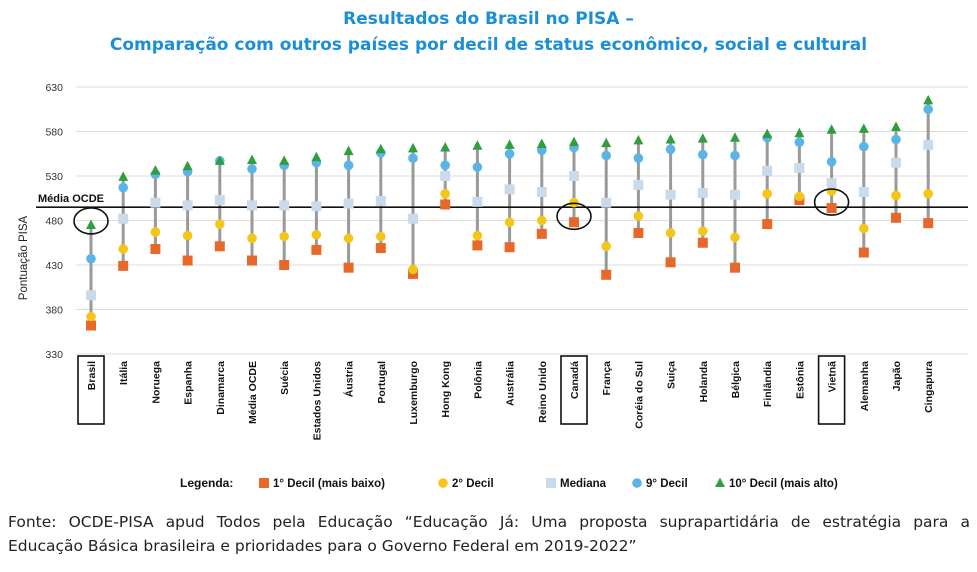 The image size is (977, 572). Describe the element at coordinates (206, 483) in the screenshot. I see `legend-title: Legenda:` at that location.